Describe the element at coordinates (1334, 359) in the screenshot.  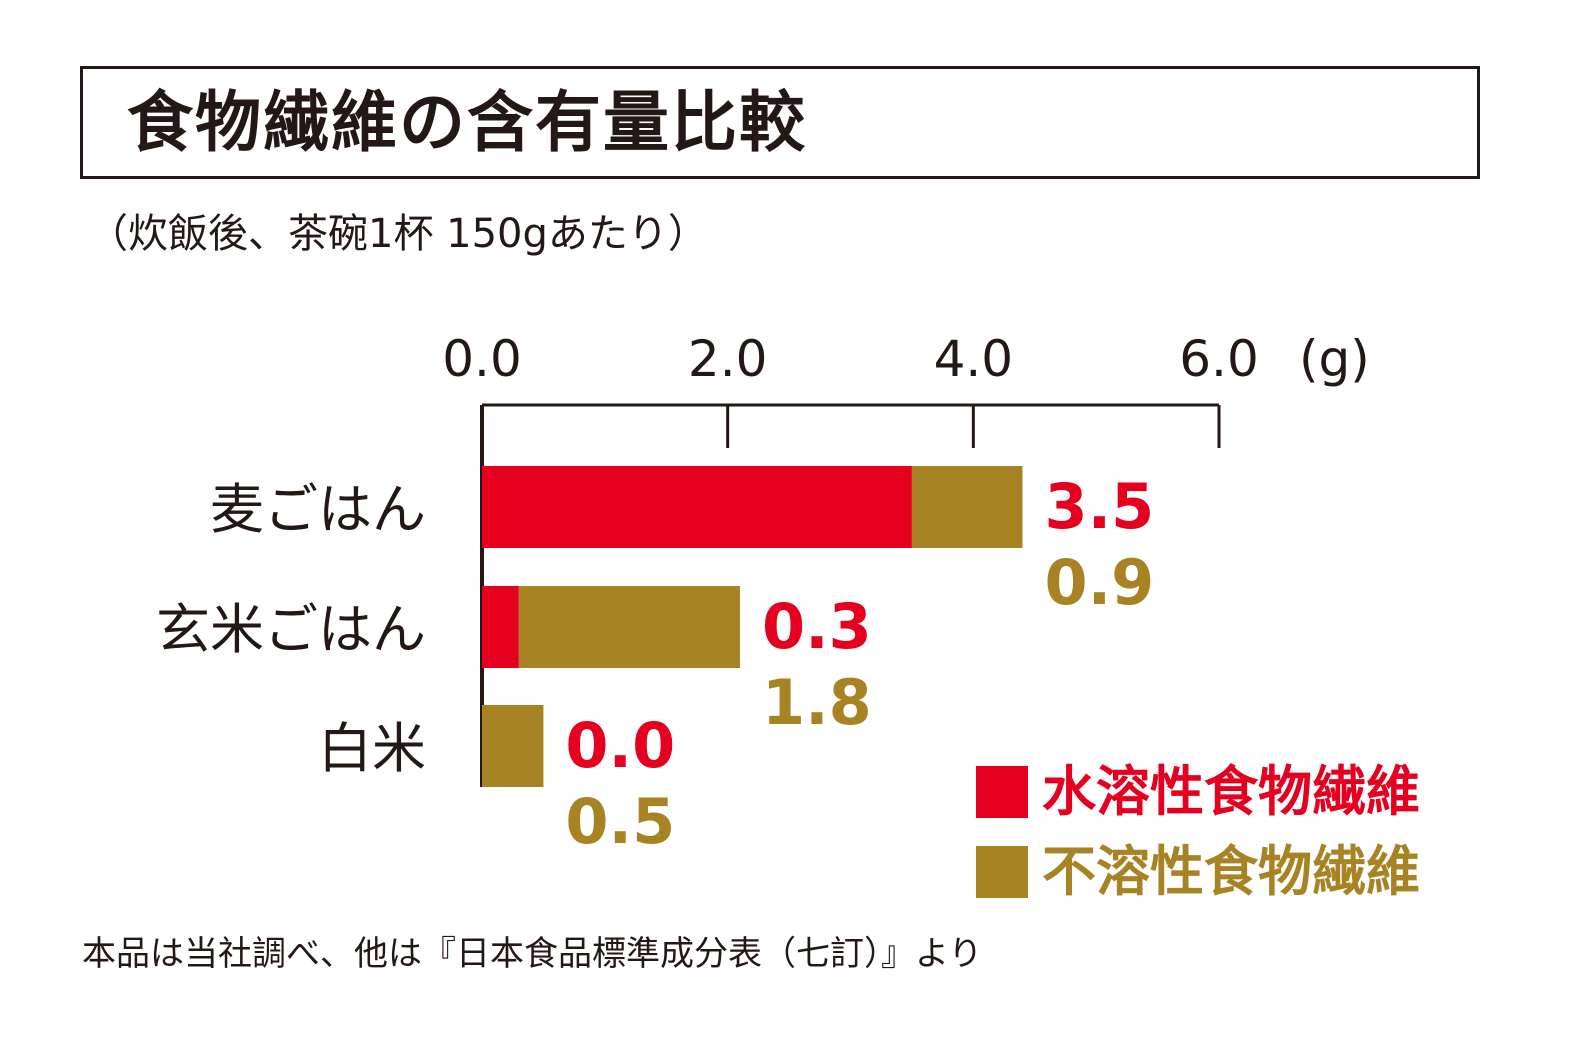
I see `x-axis-unit: (g)` at that location.